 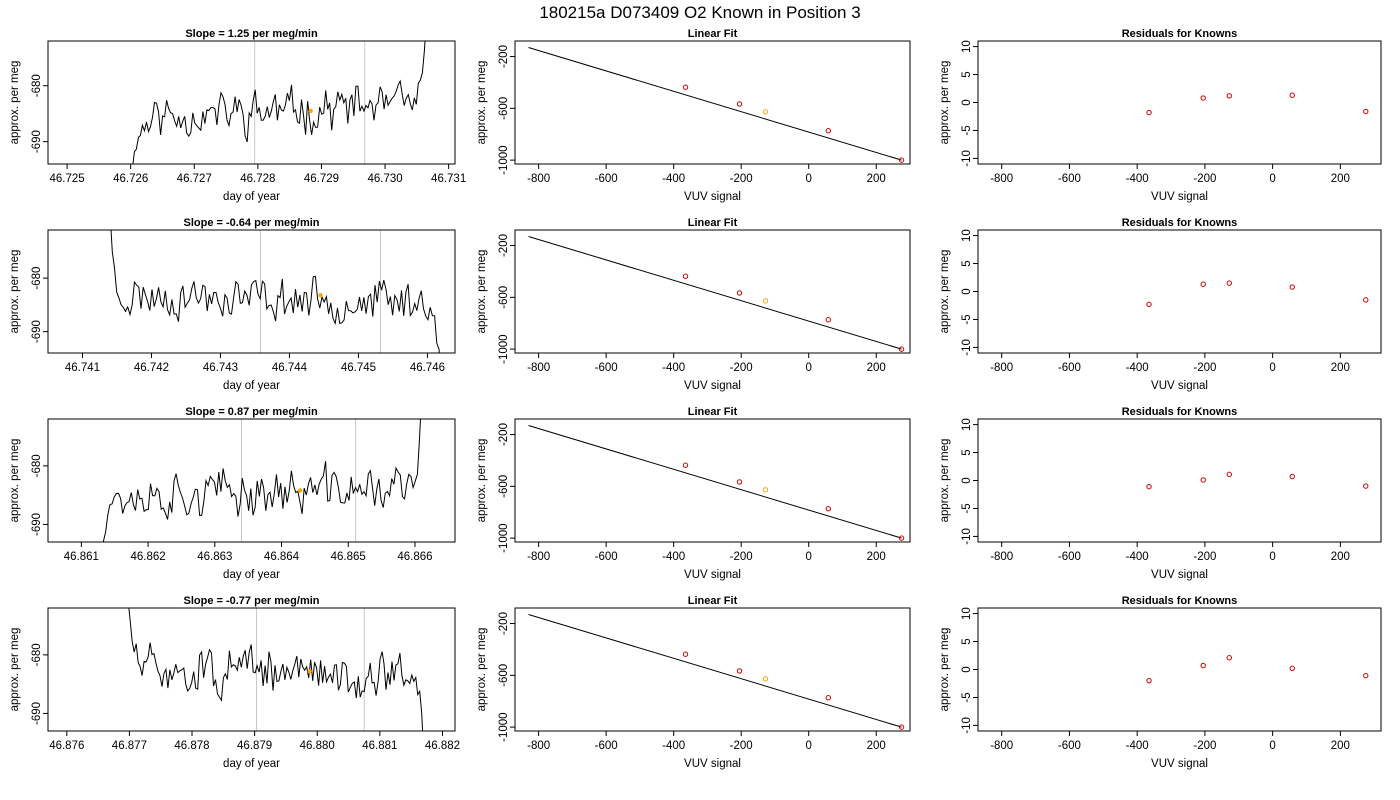 I want to click on panel-title: Slope = 1.25 per meg/min, so click(x=251, y=34).